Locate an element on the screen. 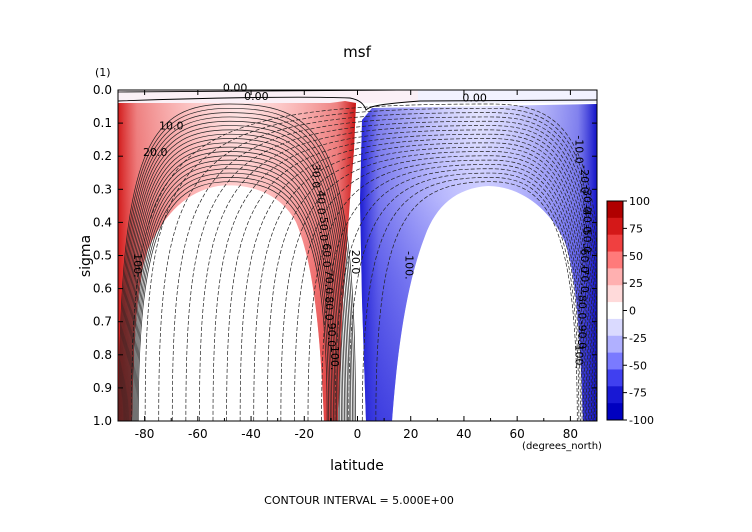 This screenshot has width=752, height=532. x-tick-label: 0 is located at coordinates (358, 434).